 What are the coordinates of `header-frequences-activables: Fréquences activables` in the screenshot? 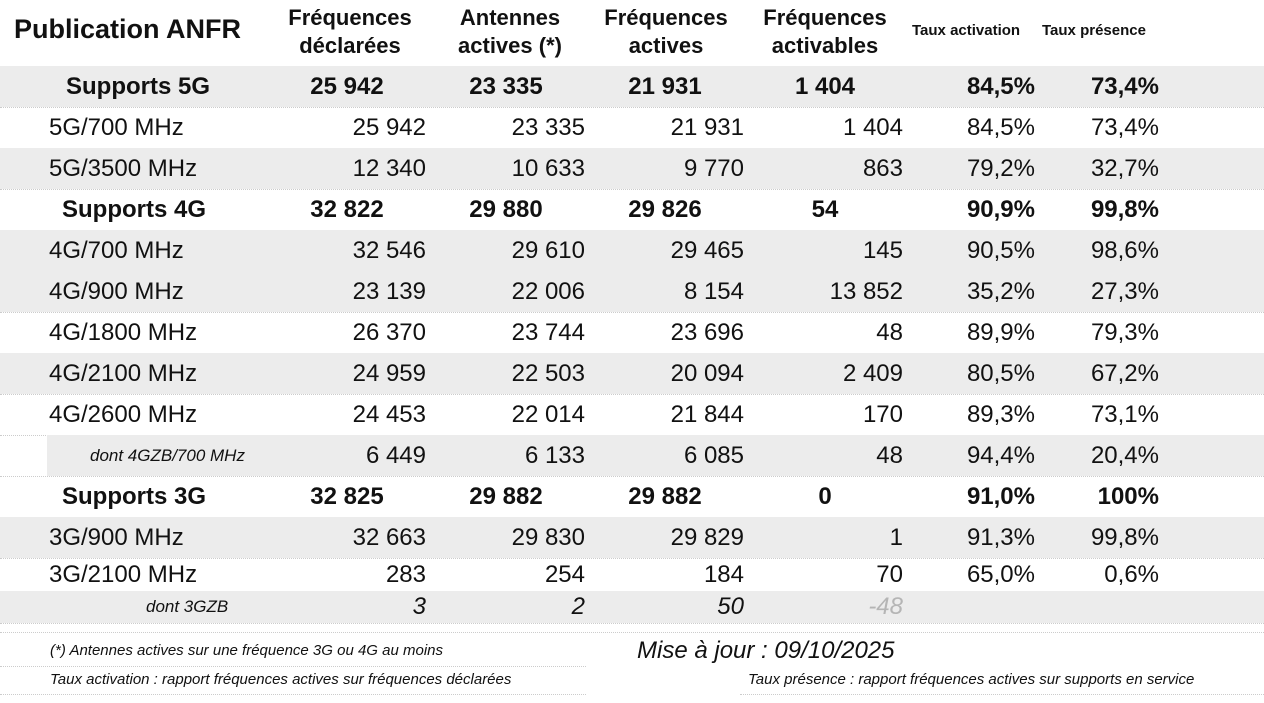 It's located at (825, 32).